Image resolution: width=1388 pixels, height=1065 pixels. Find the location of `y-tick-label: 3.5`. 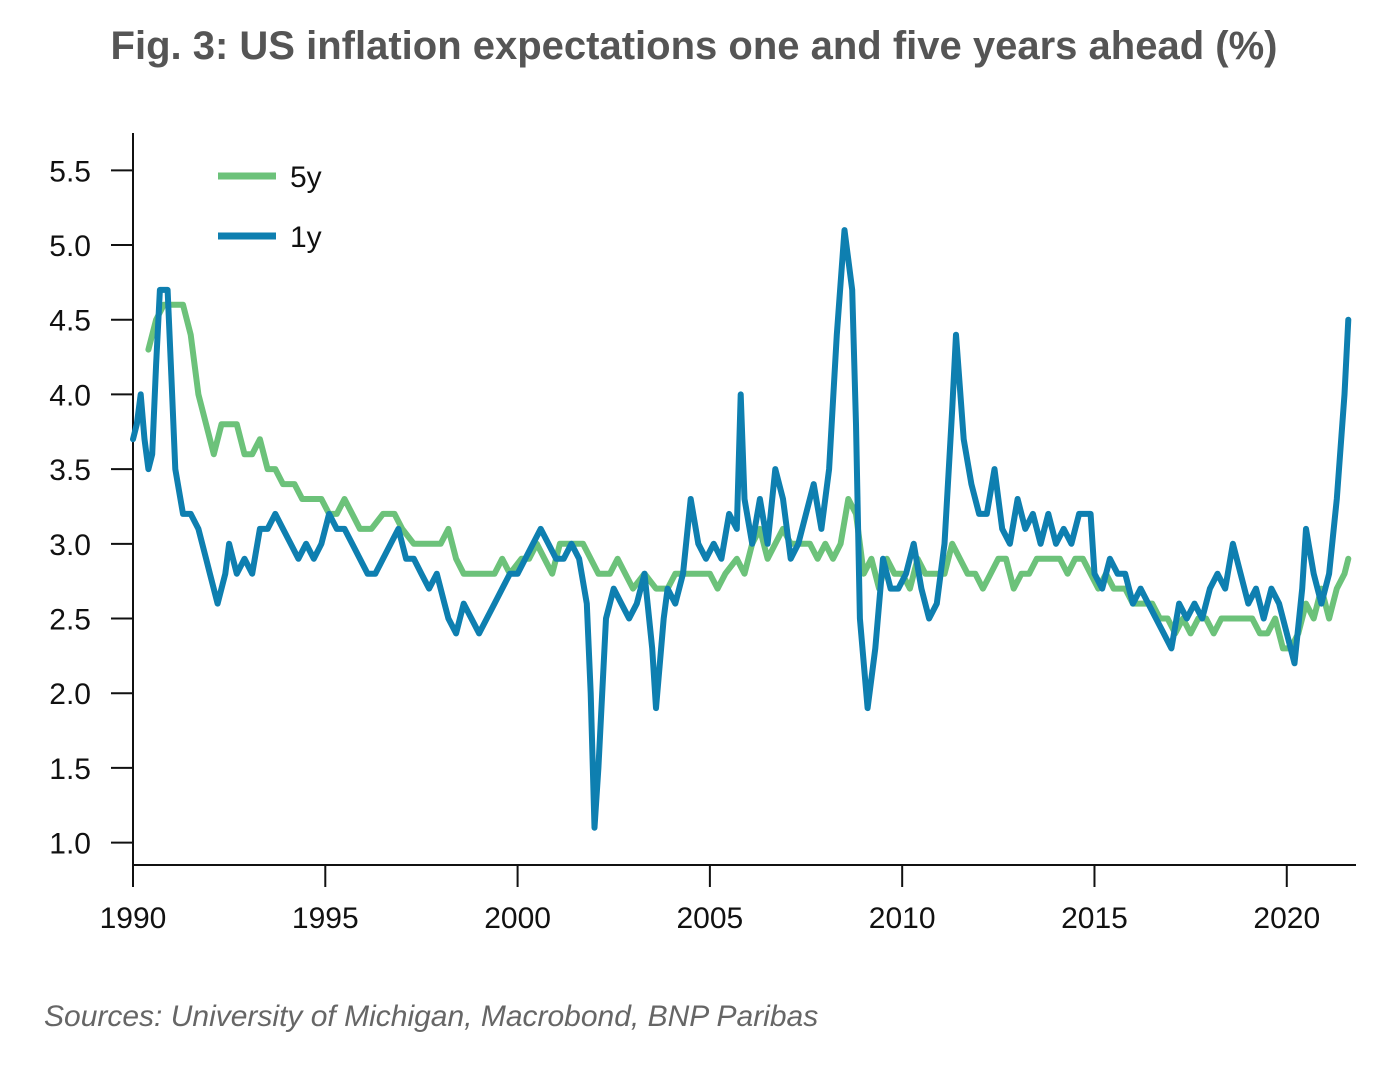

y-tick-label: 3.5 is located at coordinates (70, 470).